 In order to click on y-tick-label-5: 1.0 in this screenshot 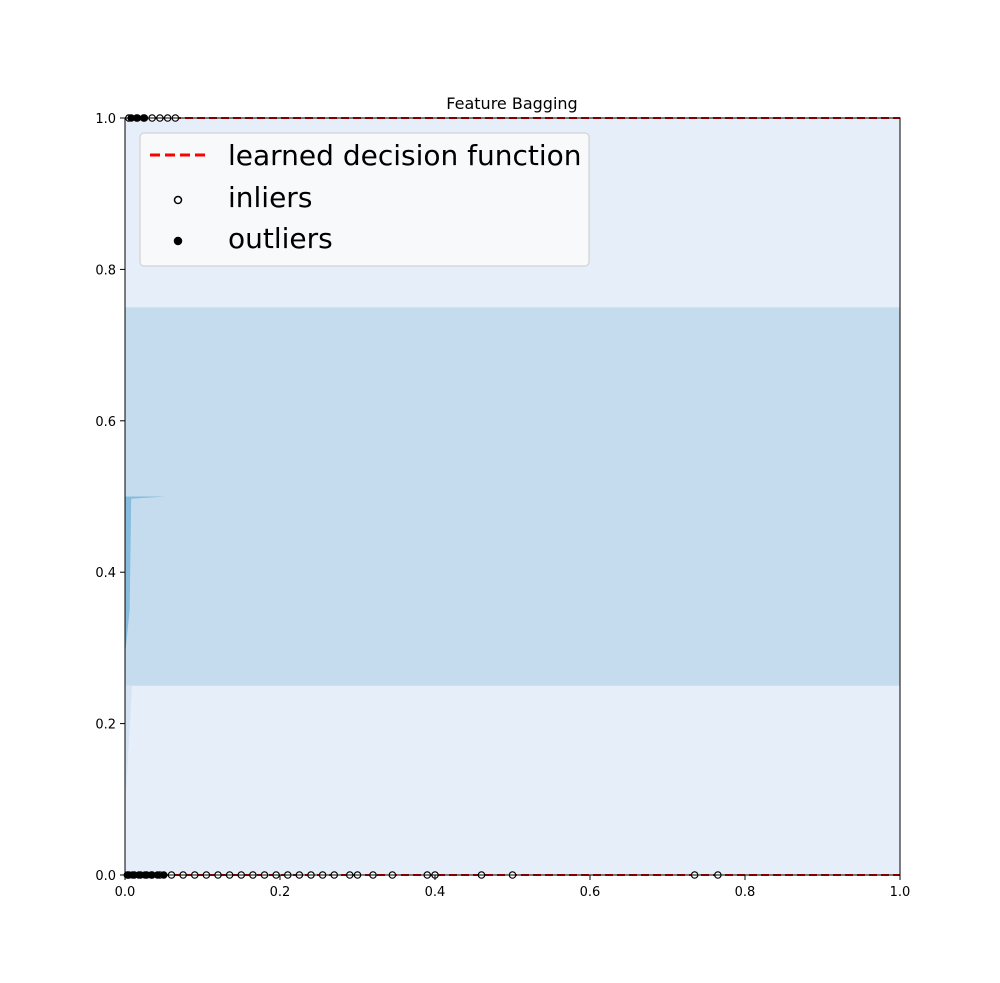, I will do `click(105, 119)`.